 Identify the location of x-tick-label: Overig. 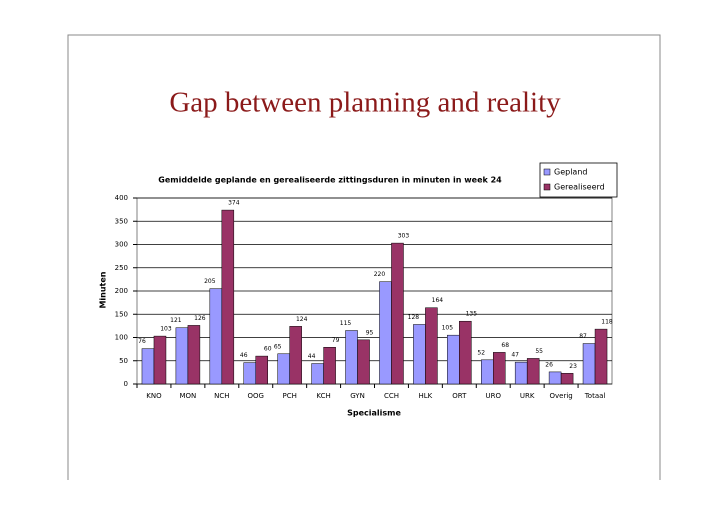
(560, 396).